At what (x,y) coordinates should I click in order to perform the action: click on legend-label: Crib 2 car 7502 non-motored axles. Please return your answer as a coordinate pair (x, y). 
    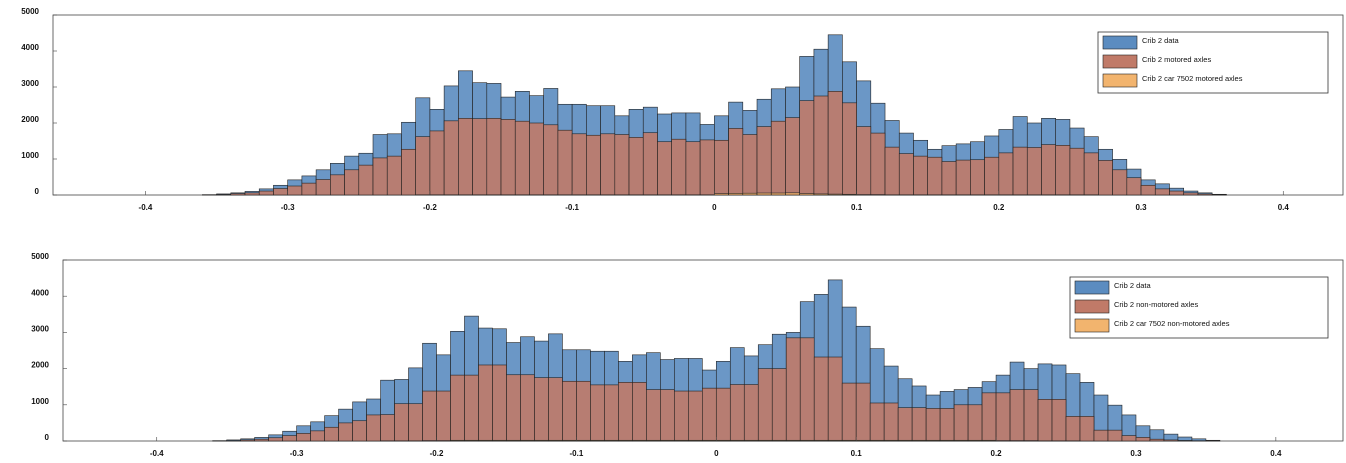
    Looking at the image, I should click on (1172, 323).